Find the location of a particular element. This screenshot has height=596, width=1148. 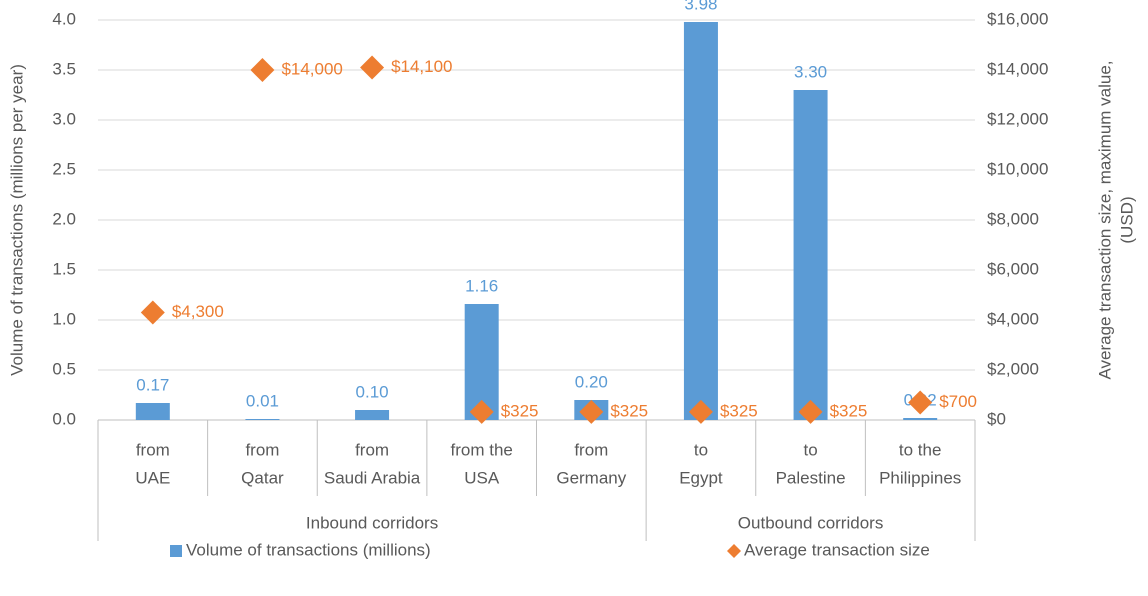

bar-value-label: 0.10 is located at coordinates (372, 391).